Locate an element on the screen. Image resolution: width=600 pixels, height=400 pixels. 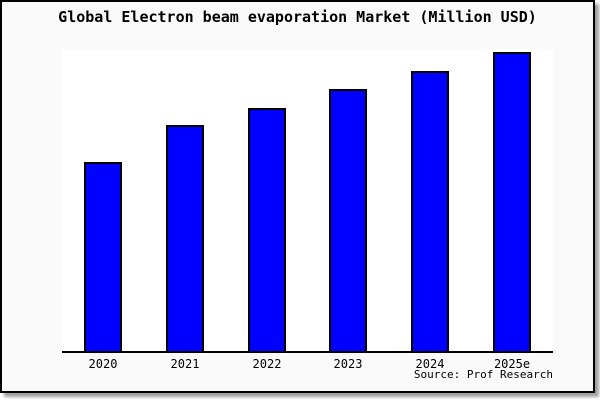
x-tick-label-2025e: 2025e is located at coordinates (512, 364).